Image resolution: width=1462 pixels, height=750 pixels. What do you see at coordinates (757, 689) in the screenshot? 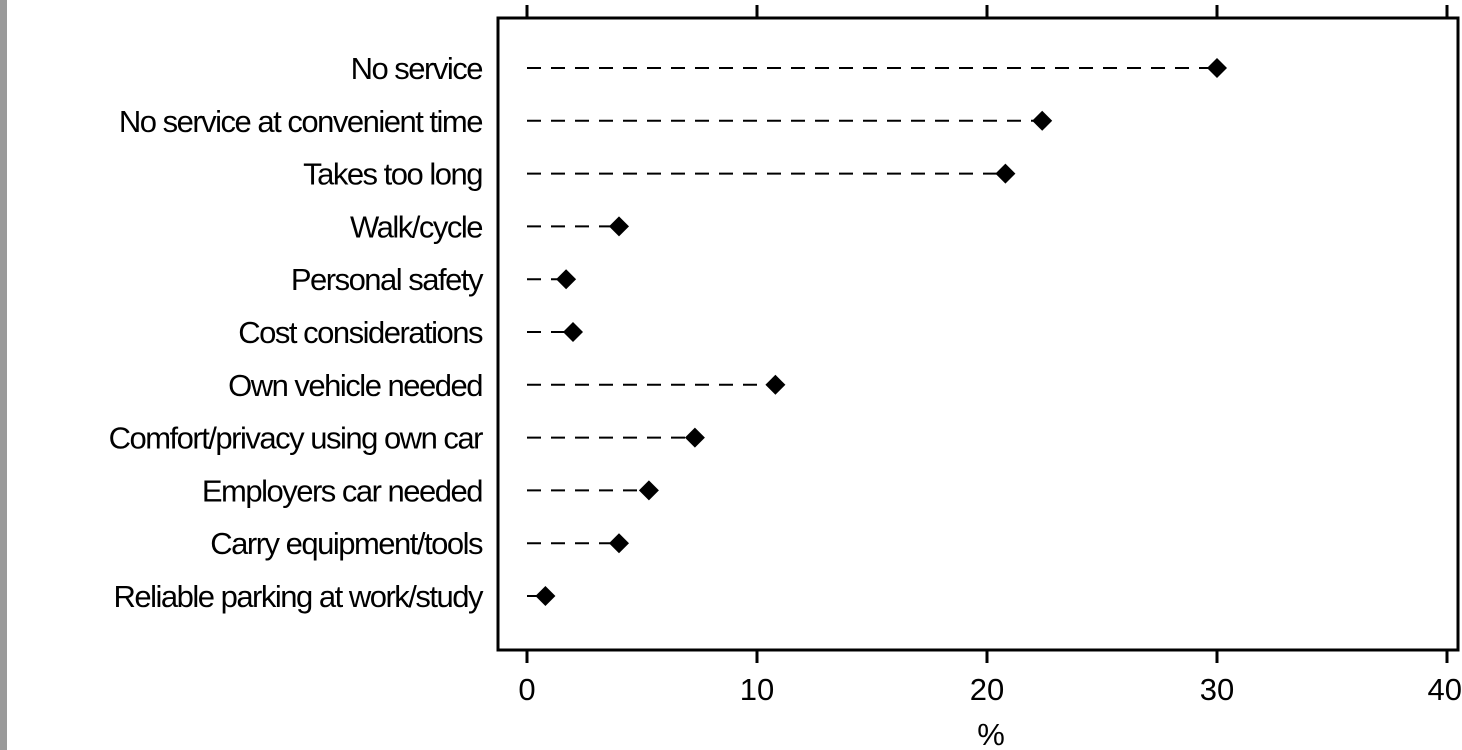
I see `x-tick-label: 10` at bounding box center [757, 689].